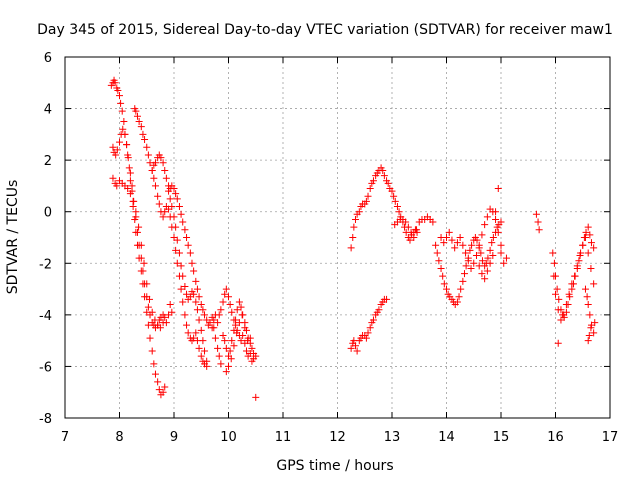  I want to click on x-tick-label: 15, so click(501, 437).